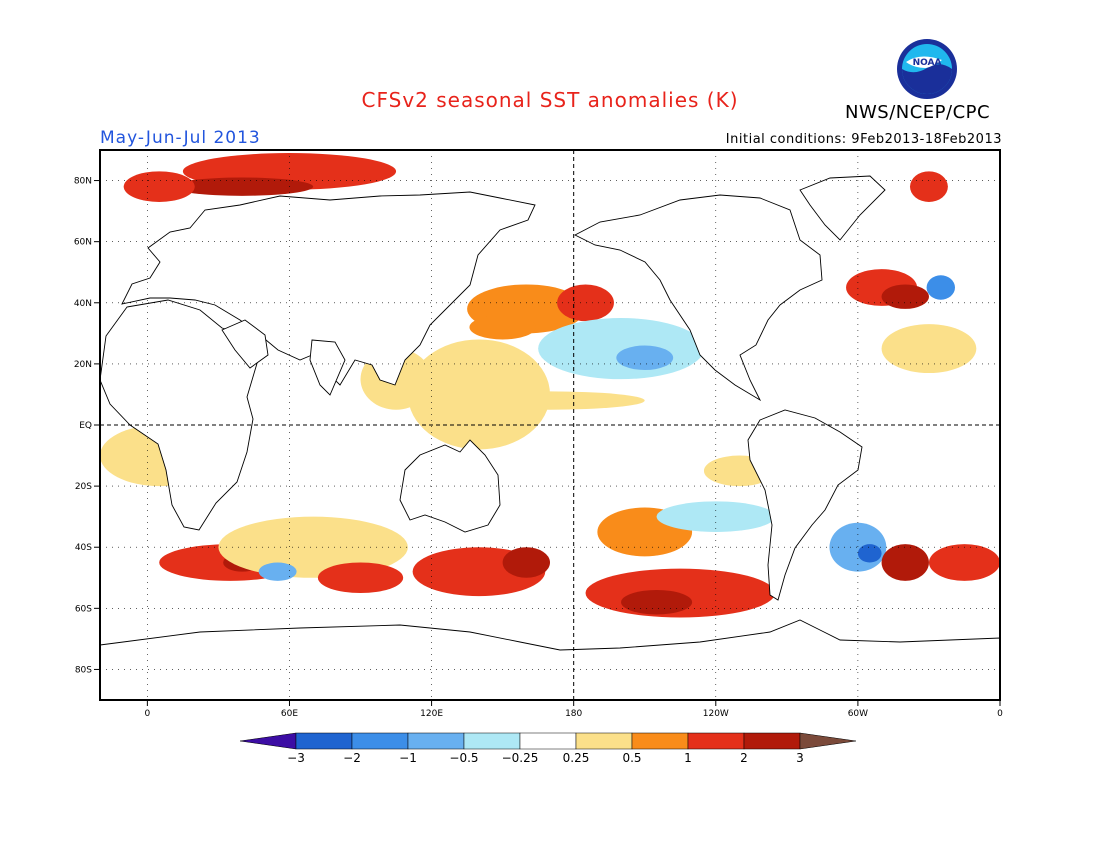 The width and height of the screenshot is (1100, 850). I want to click on lon-tick-label: 120W, so click(716, 714).